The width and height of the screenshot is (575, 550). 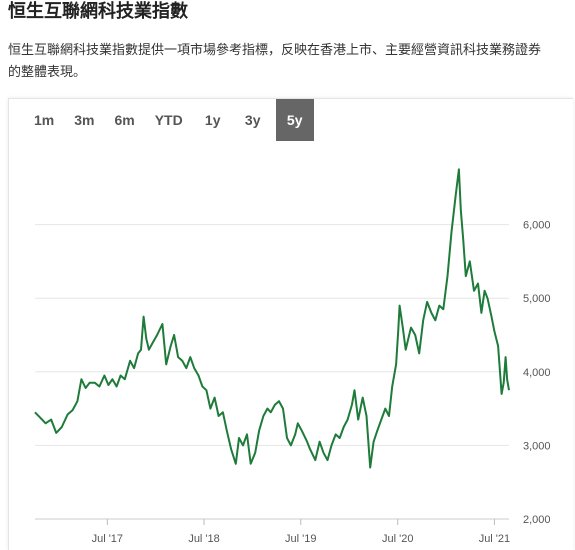 What do you see at coordinates (537, 446) in the screenshot?
I see `y-tick-label-3000: 3,000` at bounding box center [537, 446].